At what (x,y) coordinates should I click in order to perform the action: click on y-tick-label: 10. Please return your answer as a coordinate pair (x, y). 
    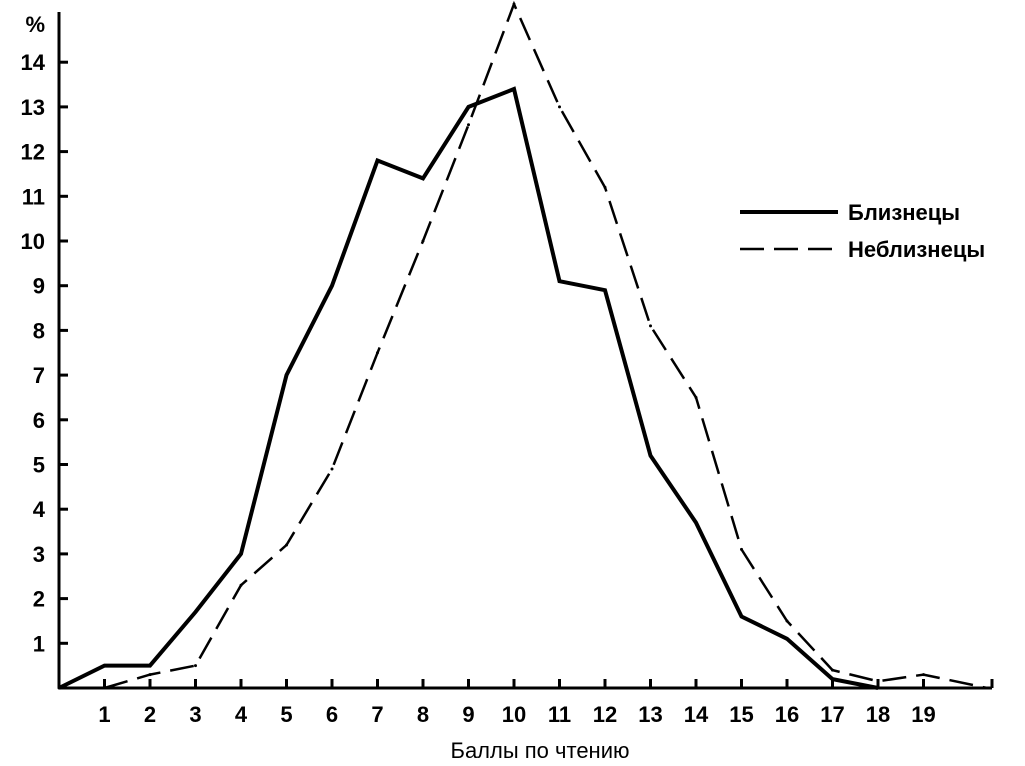
    Looking at the image, I should click on (33, 241).